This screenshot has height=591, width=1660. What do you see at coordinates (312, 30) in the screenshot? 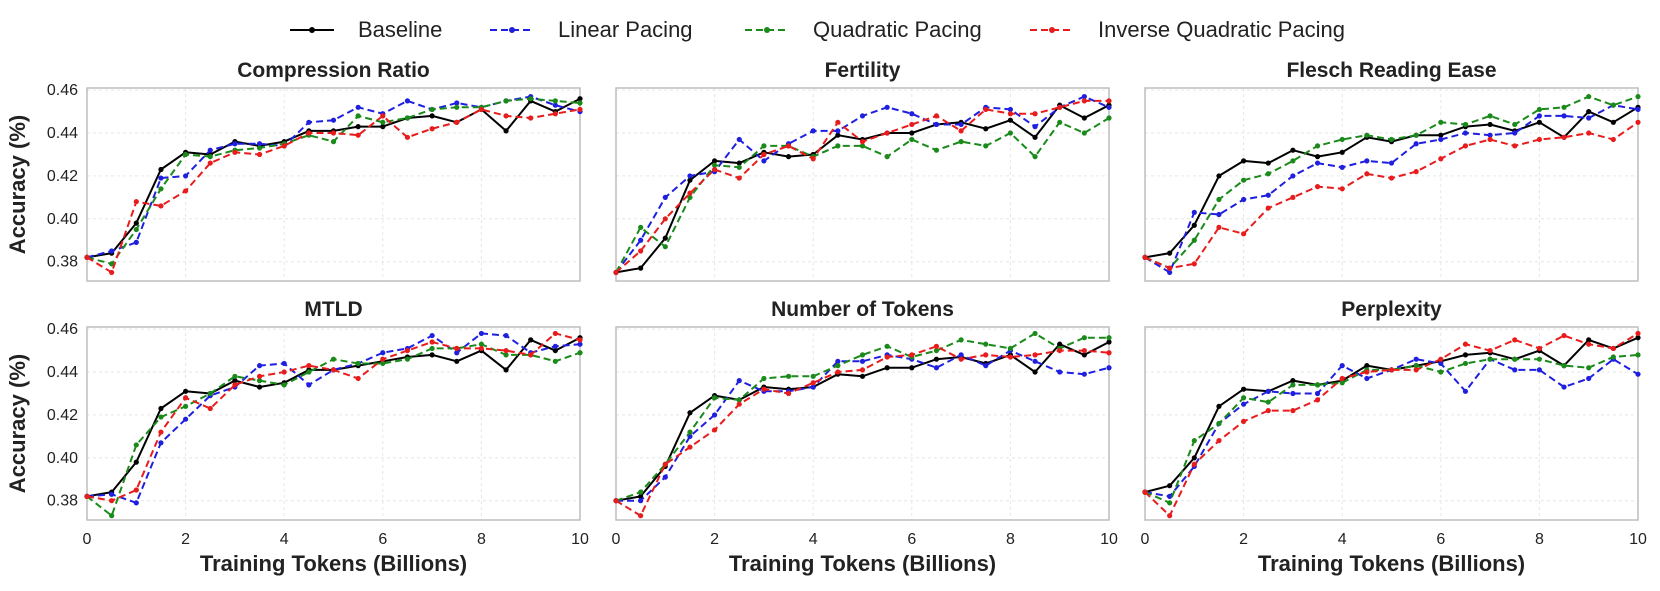
I see `legend-marker` at bounding box center [312, 30].